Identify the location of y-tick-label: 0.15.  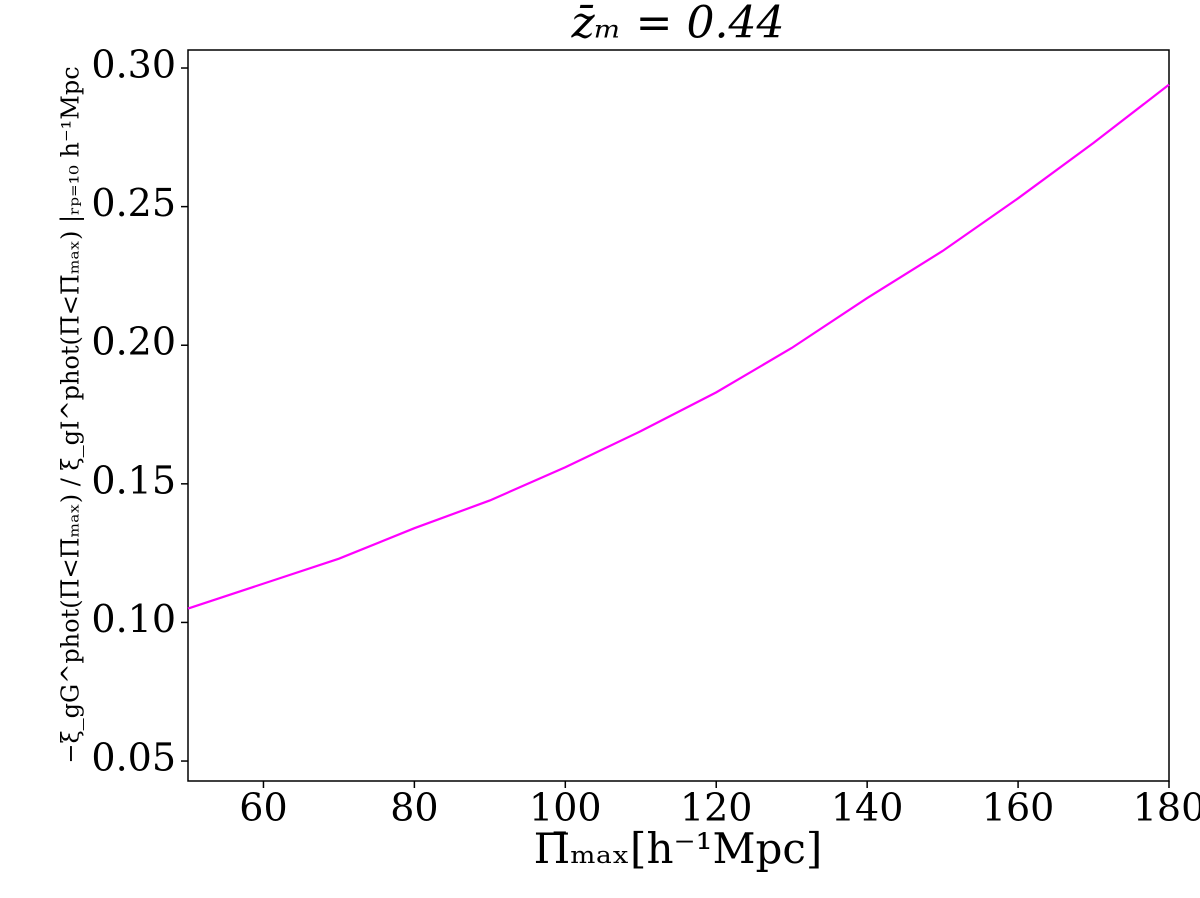
(133, 480).